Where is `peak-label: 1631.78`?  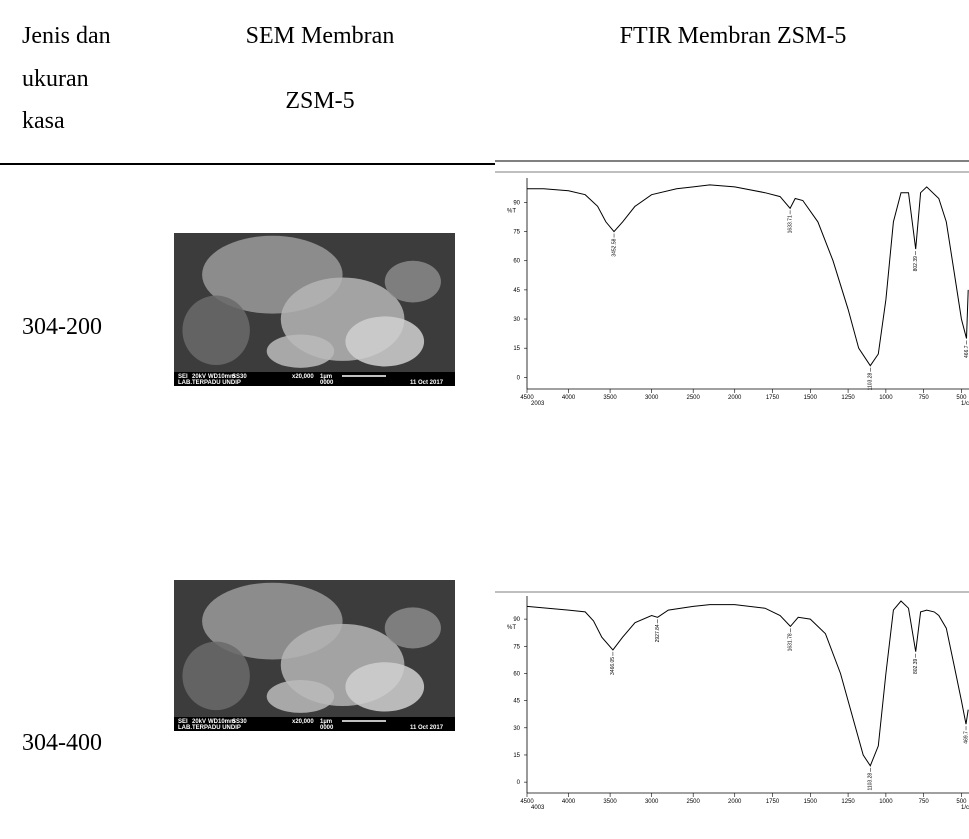 peak-label: 1631.78 is located at coordinates (791, 642).